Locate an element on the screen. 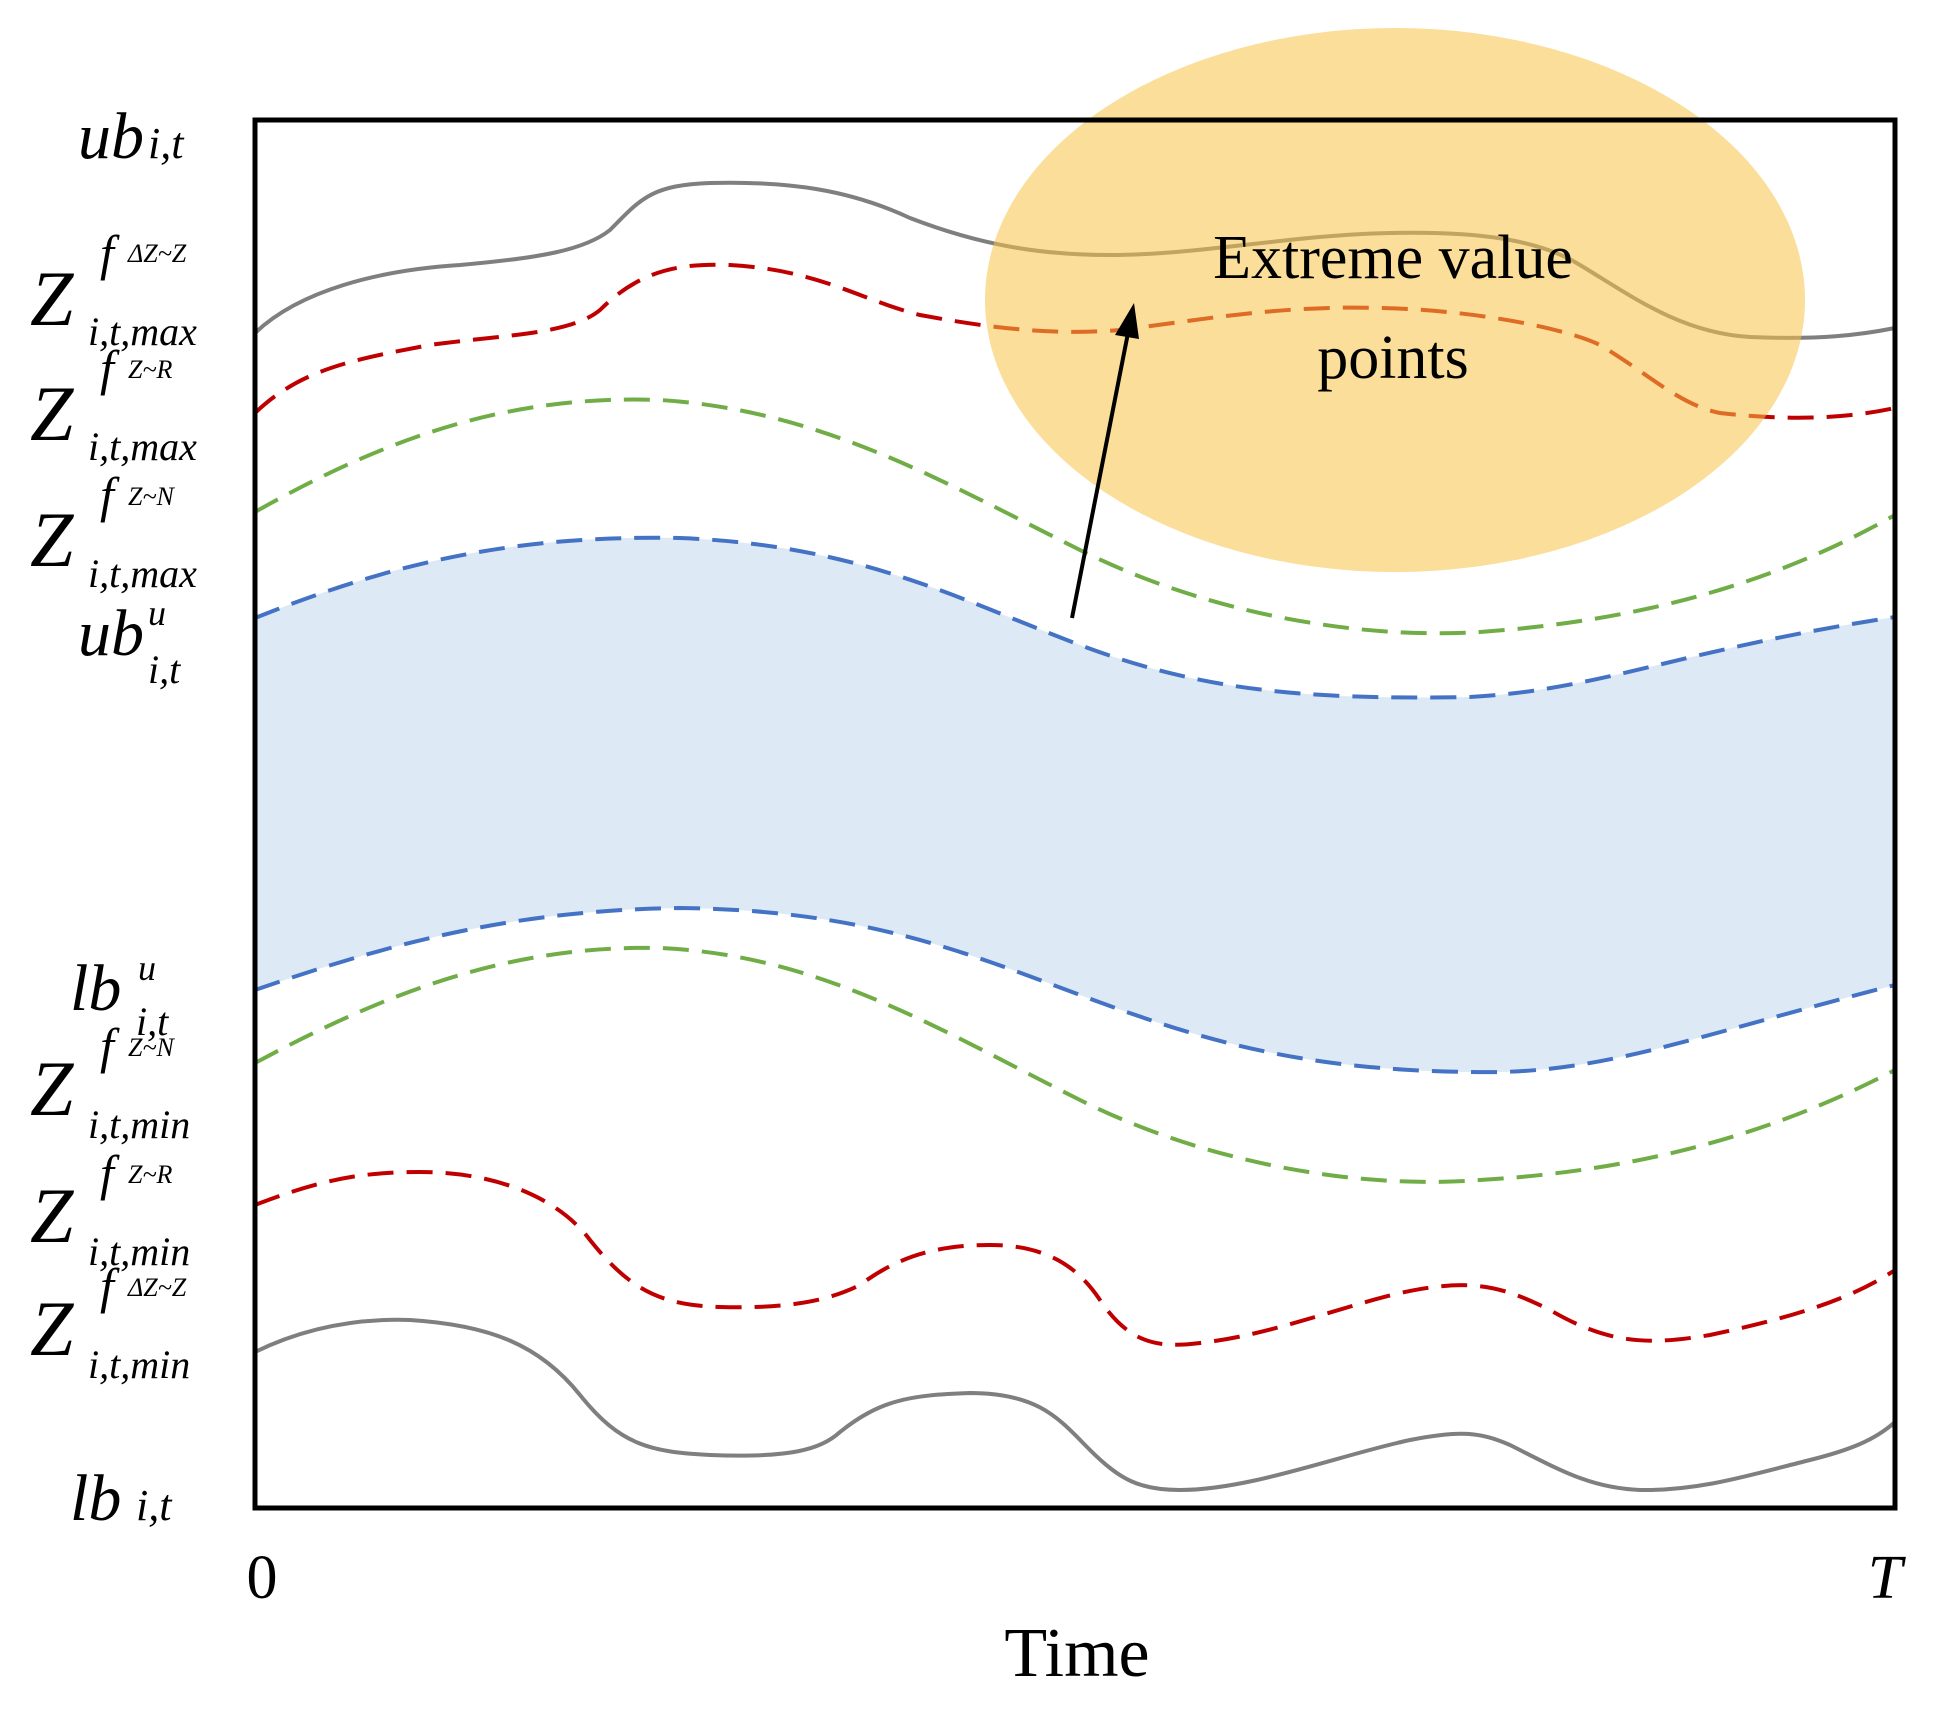  label-z-n-max-sup: Z~N is located at coordinates (152, 496).